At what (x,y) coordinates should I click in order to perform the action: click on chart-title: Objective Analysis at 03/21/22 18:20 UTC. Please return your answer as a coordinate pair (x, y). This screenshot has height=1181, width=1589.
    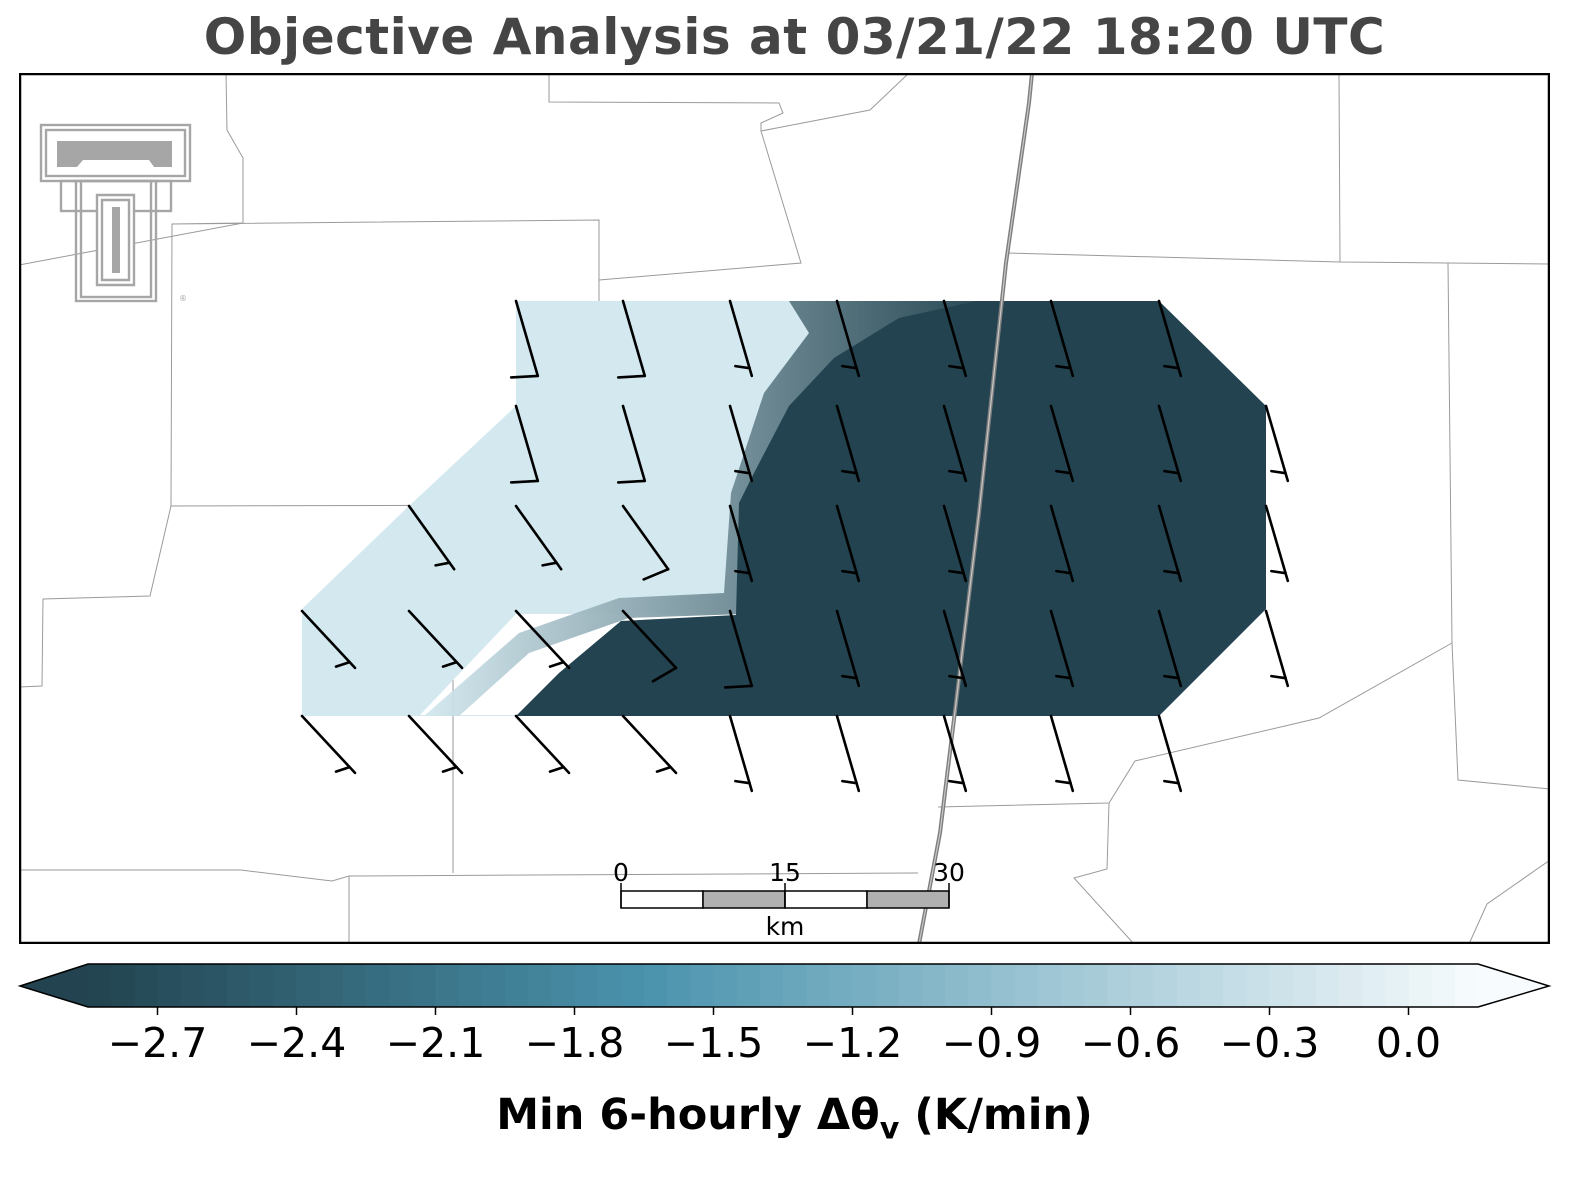
    Looking at the image, I should click on (794, 37).